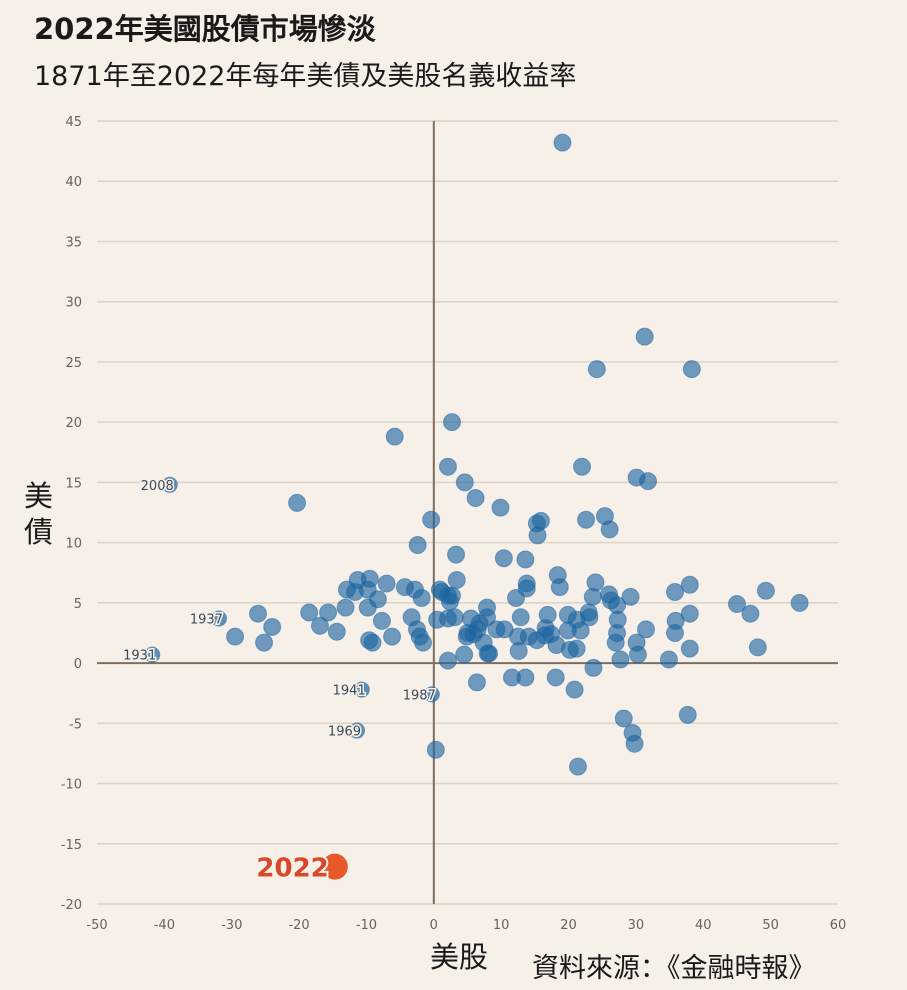 The width and height of the screenshot is (907, 990). I want to click on x-axis-label: 美股, so click(459, 957).